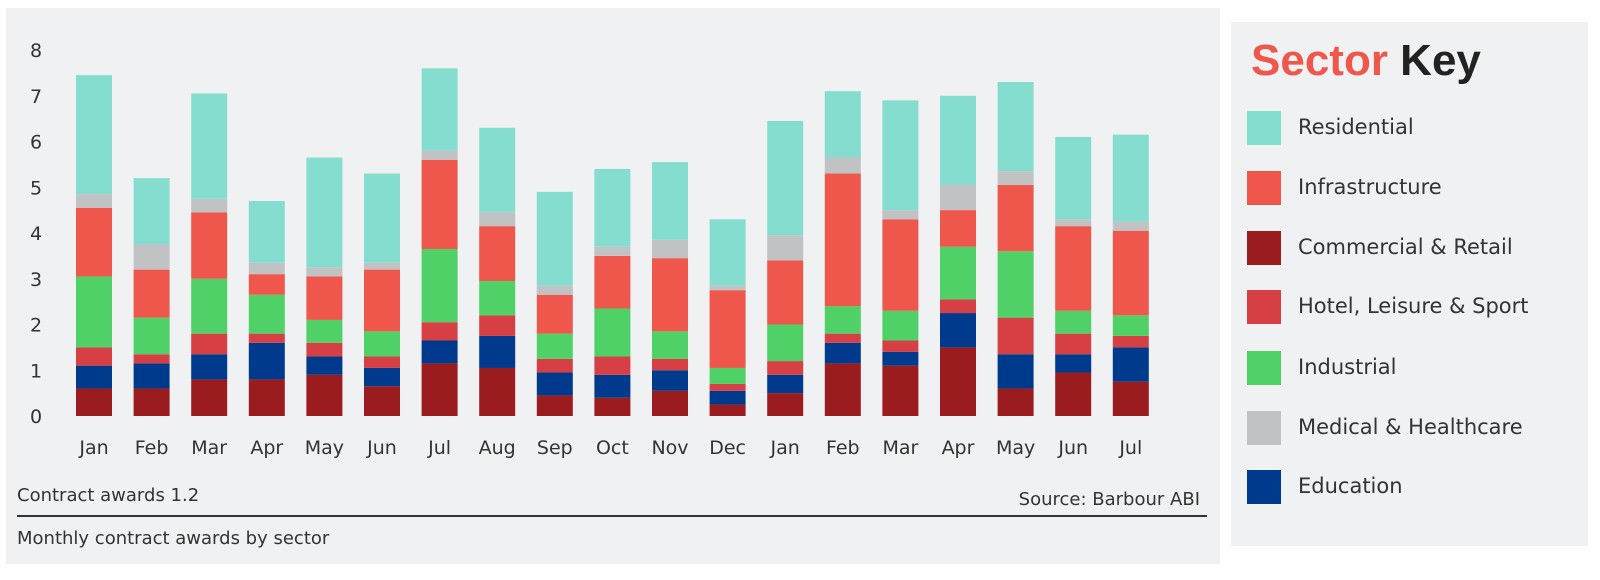 The width and height of the screenshot is (1600, 580). What do you see at coordinates (612, 516) in the screenshot?
I see `caption-divider` at bounding box center [612, 516].